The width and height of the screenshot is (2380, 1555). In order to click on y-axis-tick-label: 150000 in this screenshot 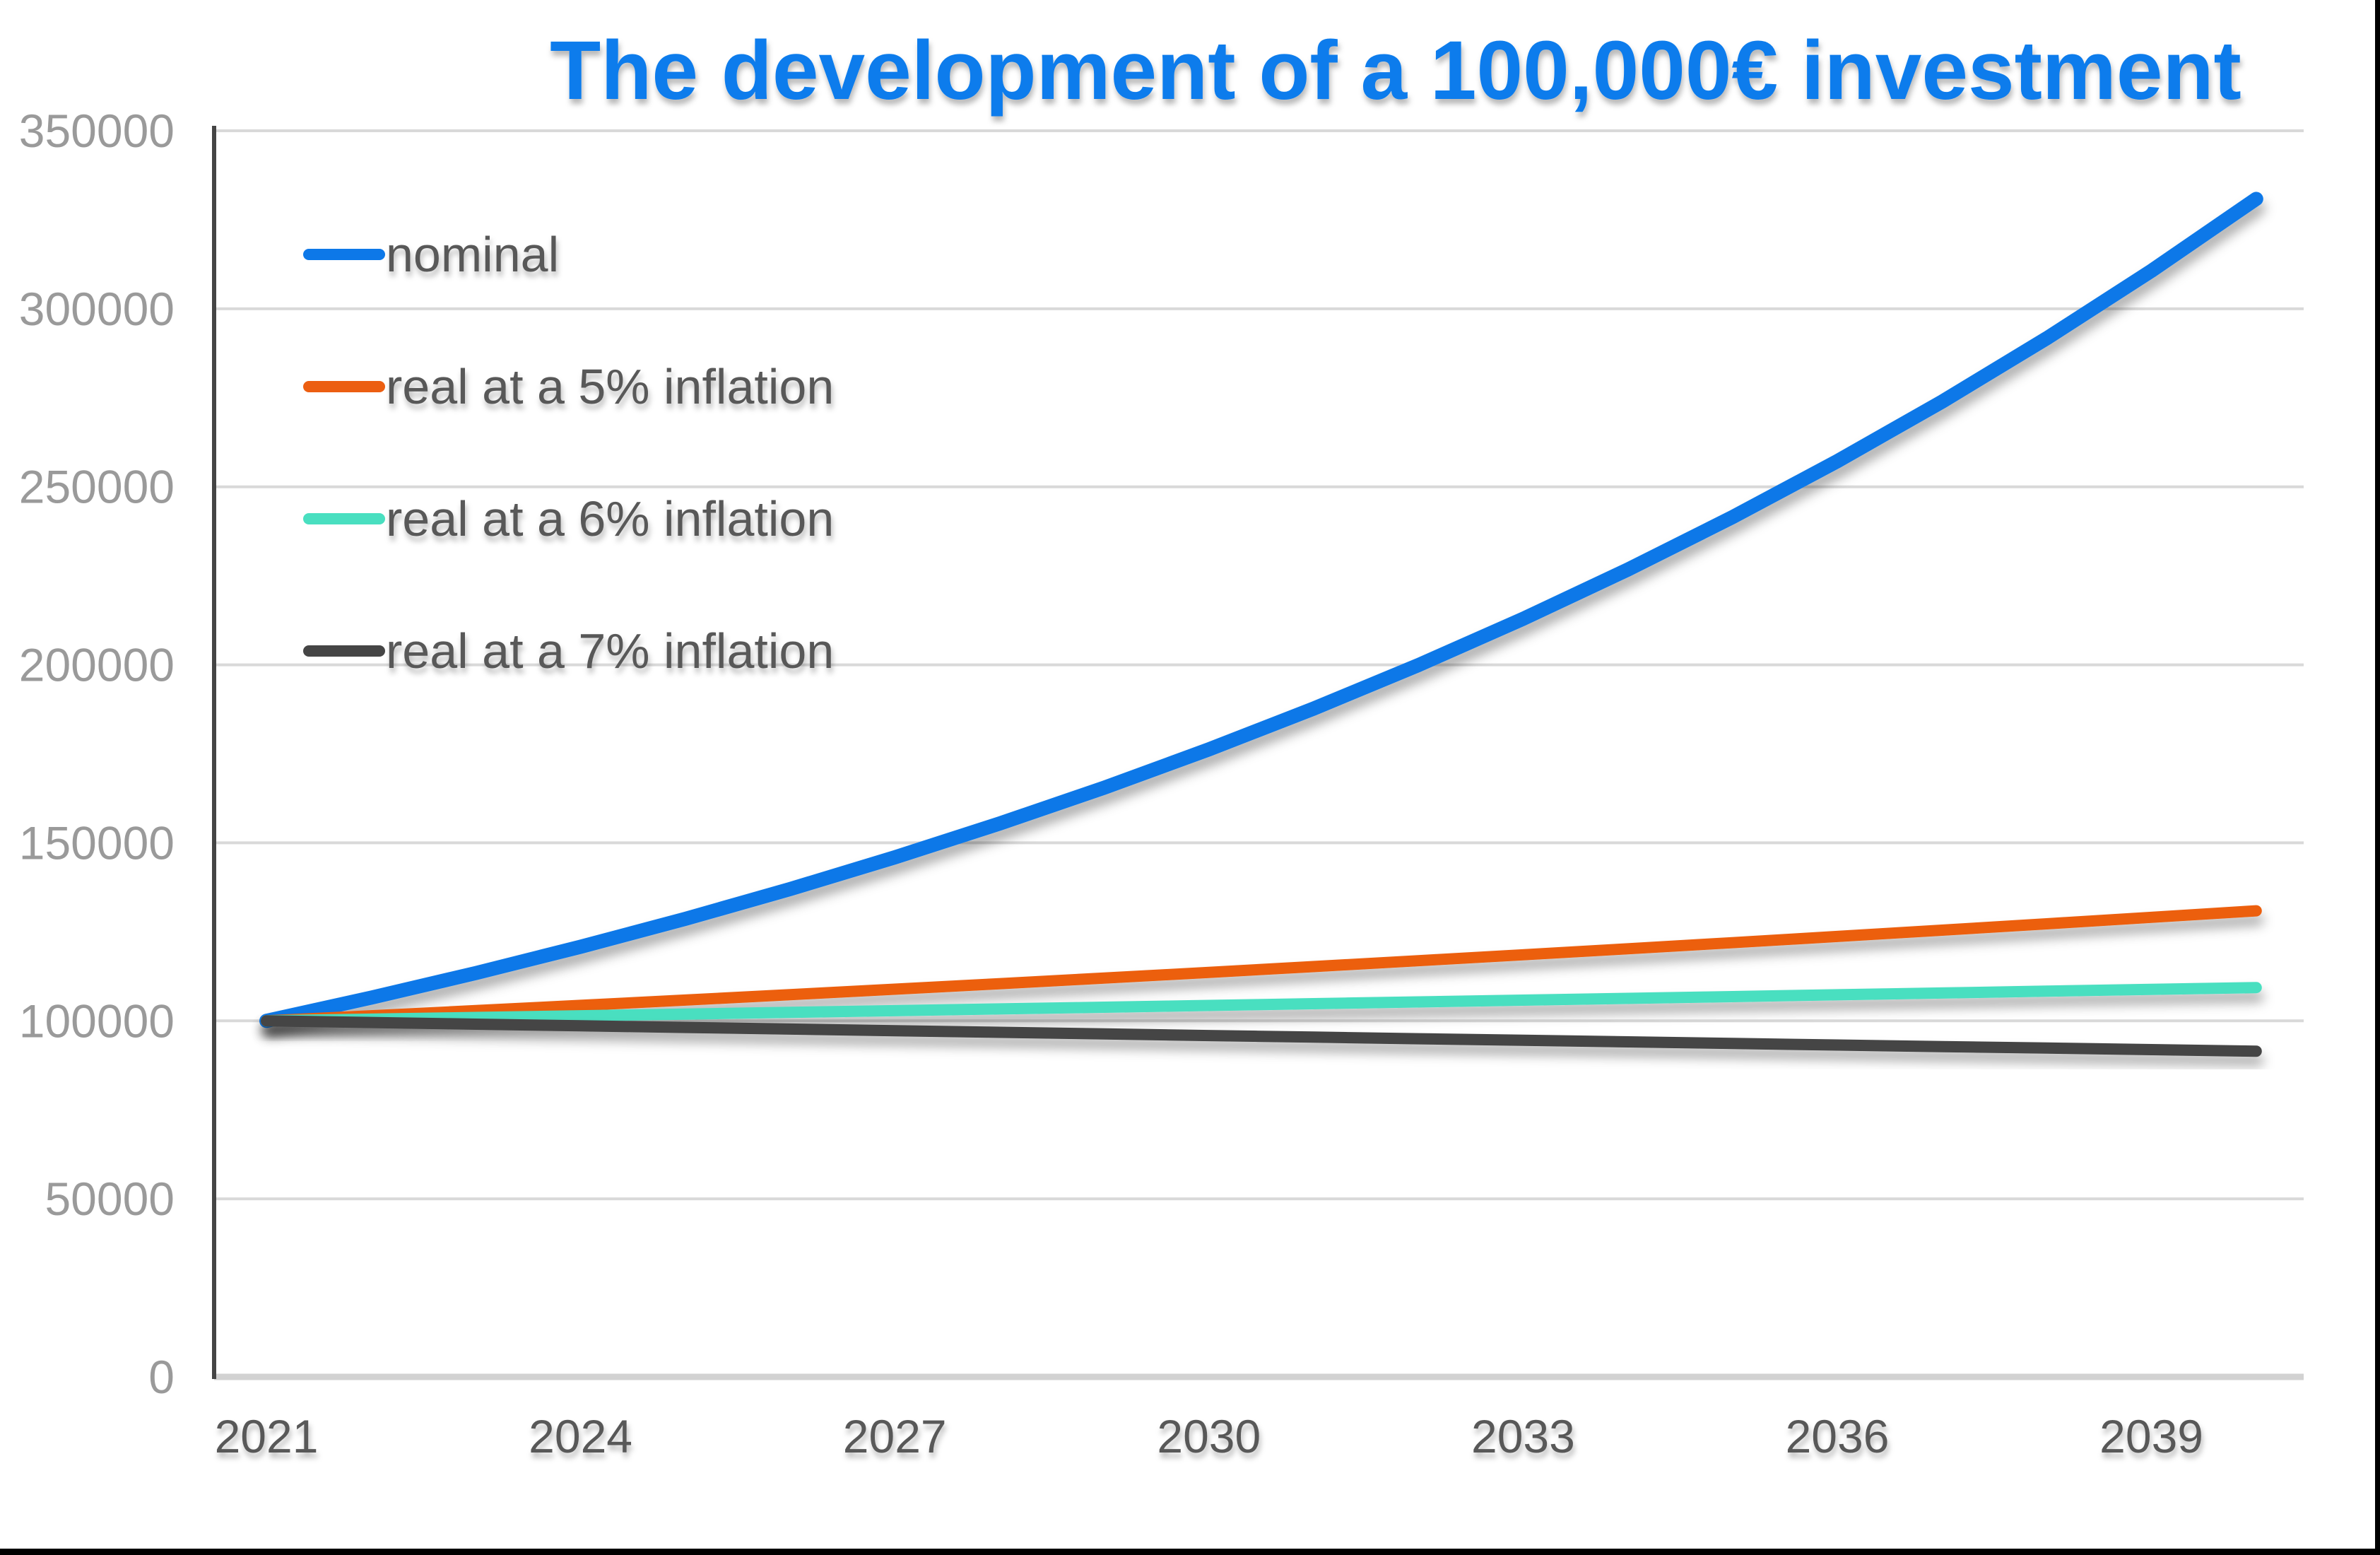, I will do `click(97, 842)`.